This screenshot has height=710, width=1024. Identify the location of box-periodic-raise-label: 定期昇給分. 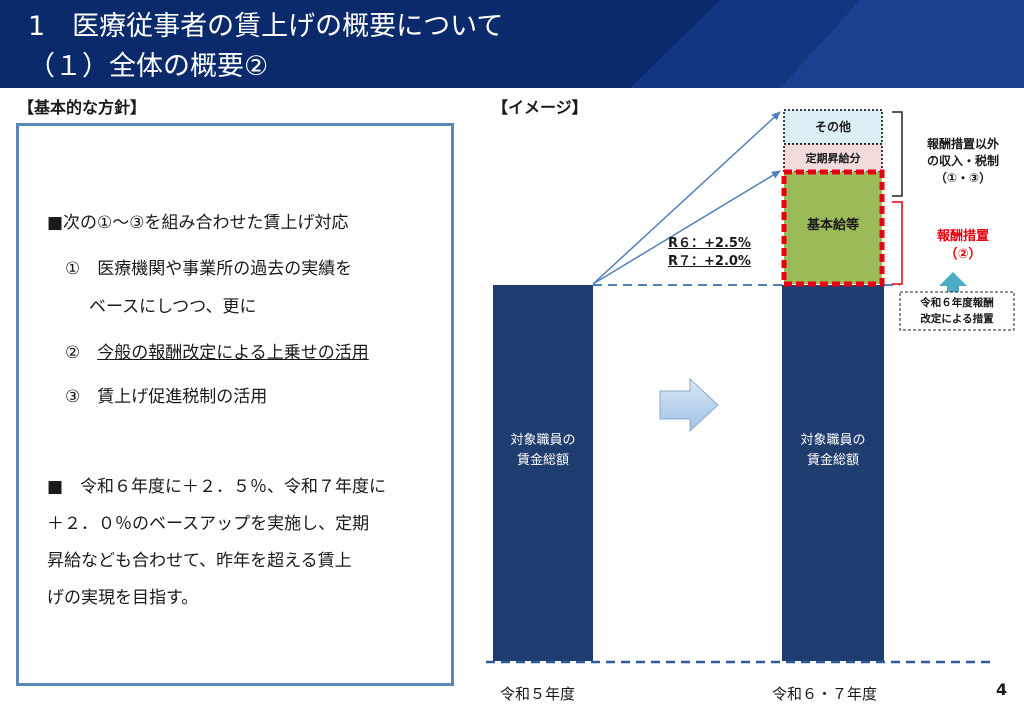
(833, 158).